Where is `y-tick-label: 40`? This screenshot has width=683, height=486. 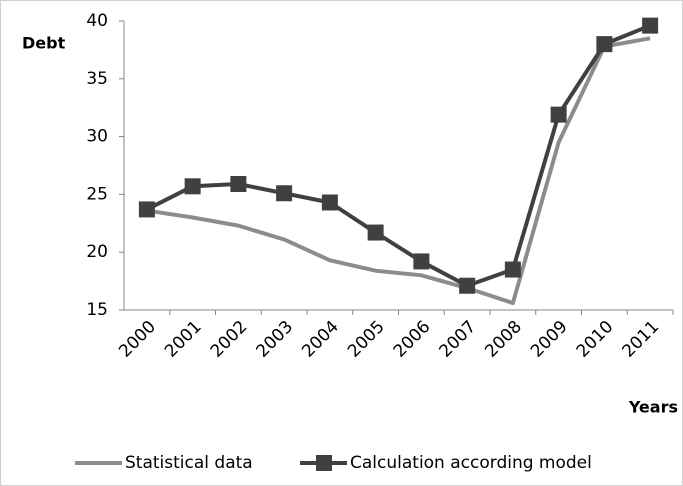
y-tick-label: 40 is located at coordinates (97, 21).